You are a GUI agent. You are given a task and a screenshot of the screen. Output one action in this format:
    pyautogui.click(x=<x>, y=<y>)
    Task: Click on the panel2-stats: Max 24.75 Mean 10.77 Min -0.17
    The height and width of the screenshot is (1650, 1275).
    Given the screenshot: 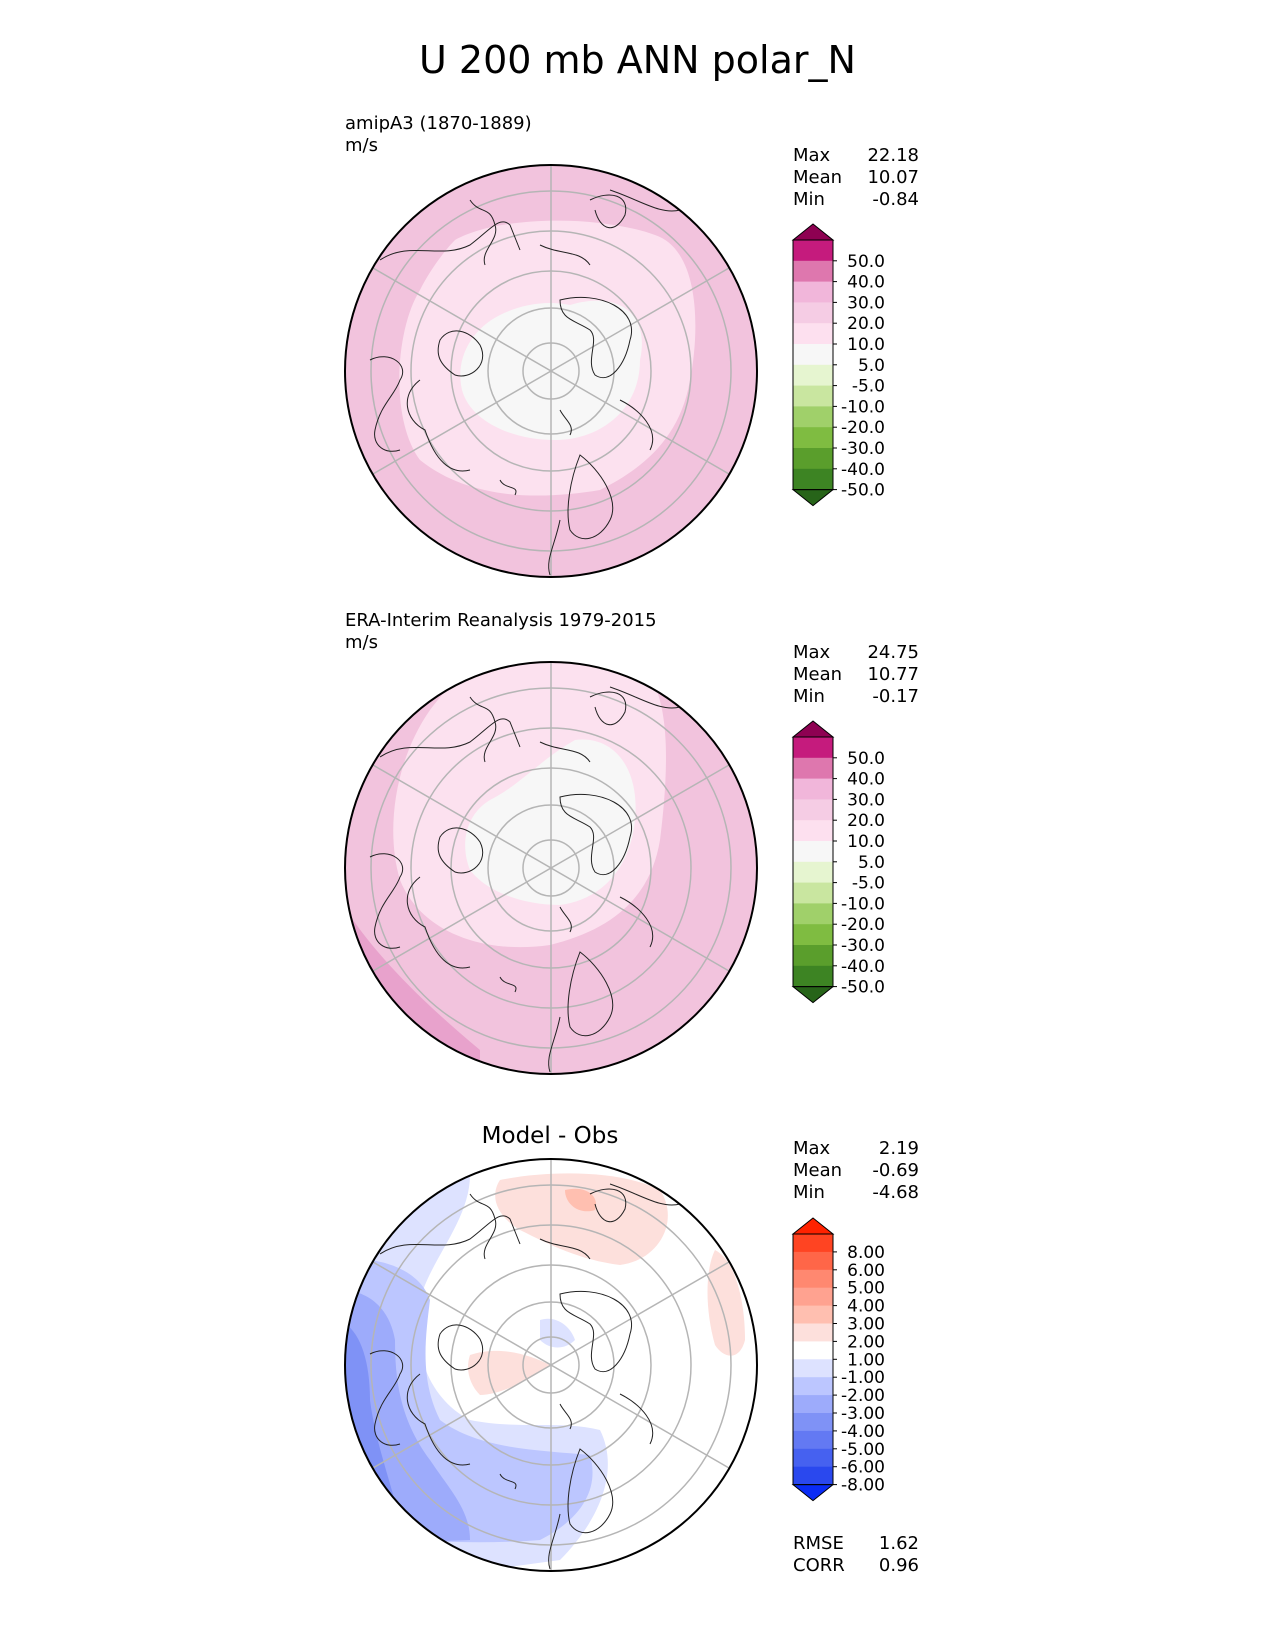 What is the action you would take?
    pyautogui.click(x=856, y=675)
    